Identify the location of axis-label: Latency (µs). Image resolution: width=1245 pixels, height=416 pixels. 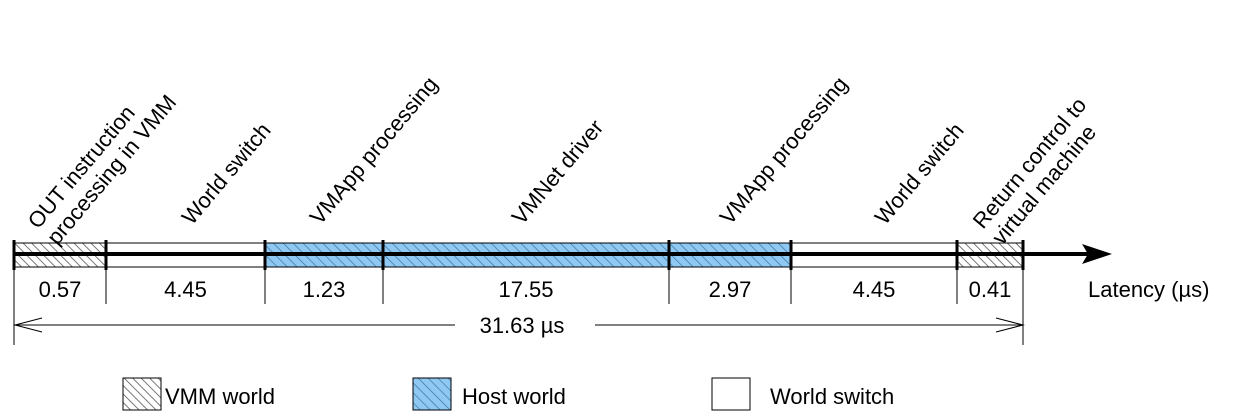
(1149, 289).